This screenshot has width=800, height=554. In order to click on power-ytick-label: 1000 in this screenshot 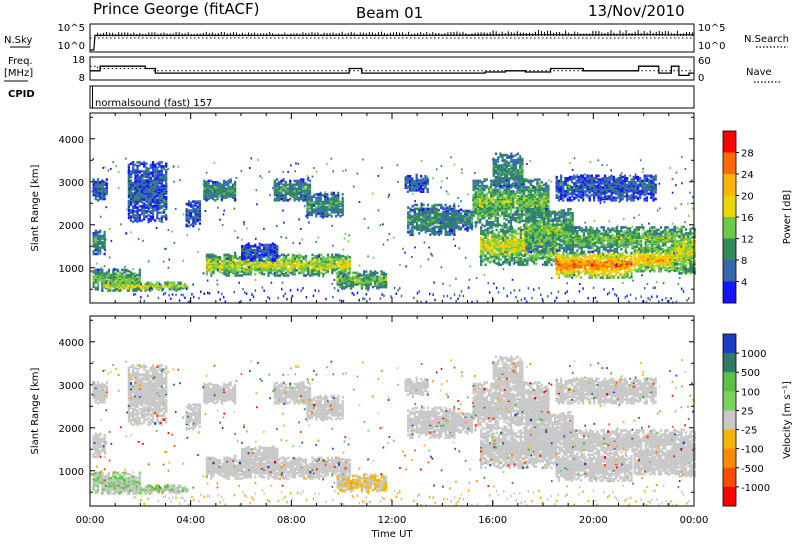, I will do `click(71, 269)`.